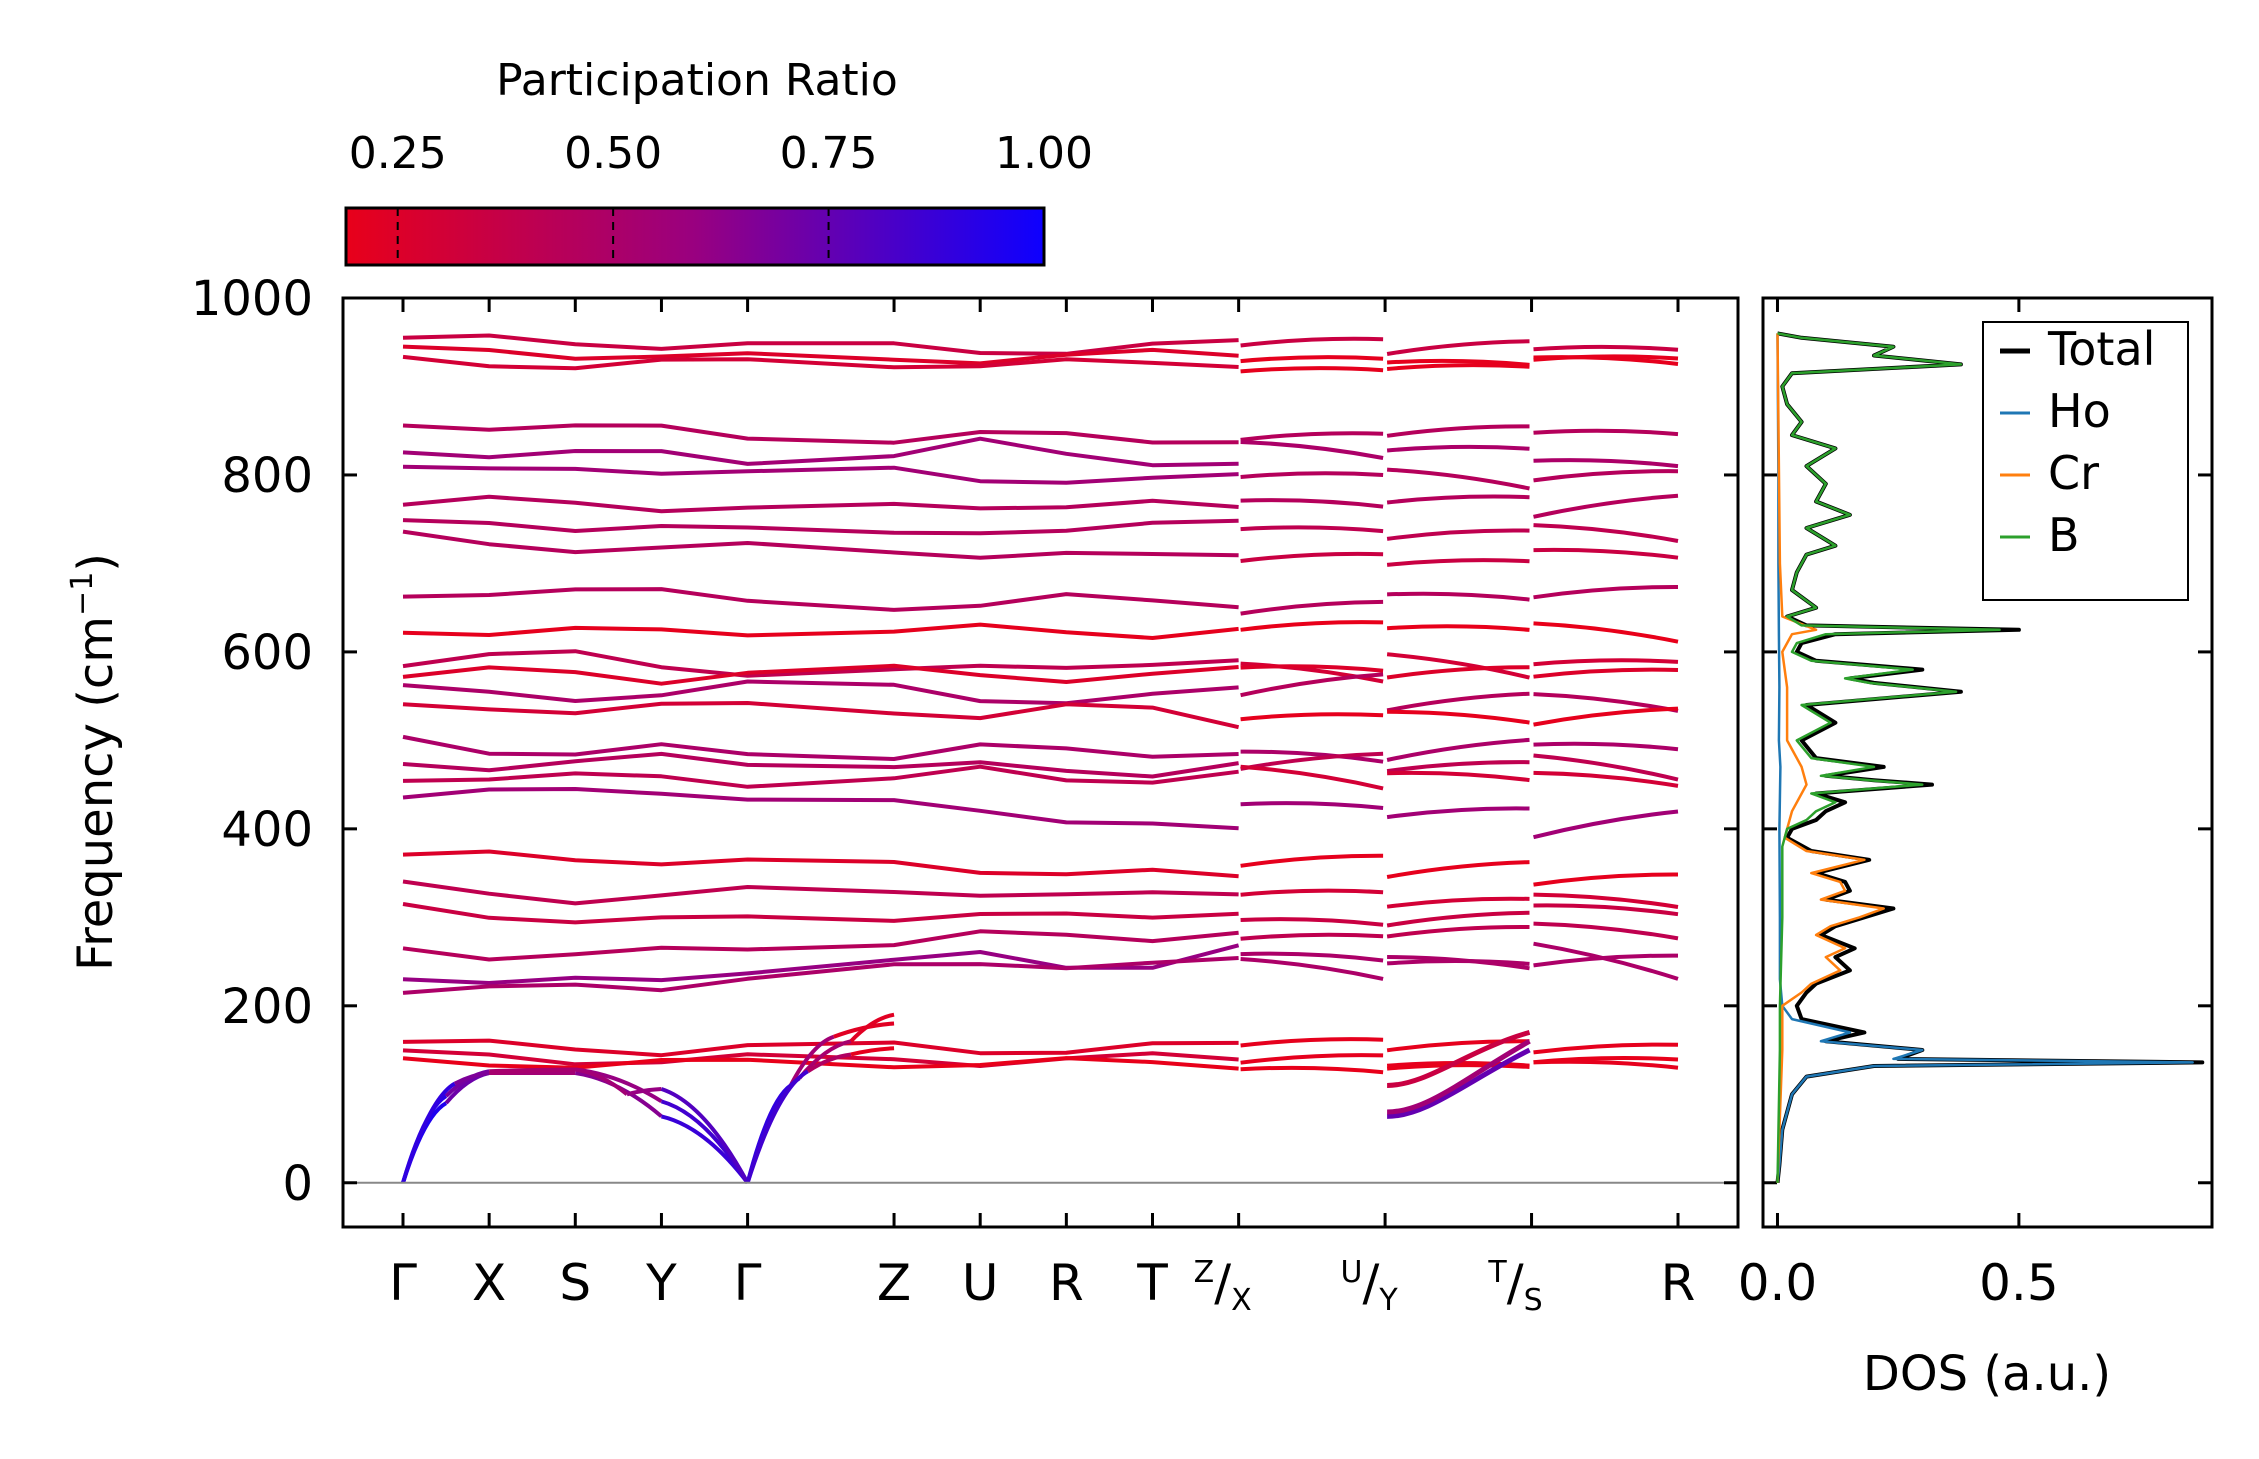 Image resolution: width=2259 pixels, height=1459 pixels. I want to click on legend-label-b: B, so click(2064, 535).